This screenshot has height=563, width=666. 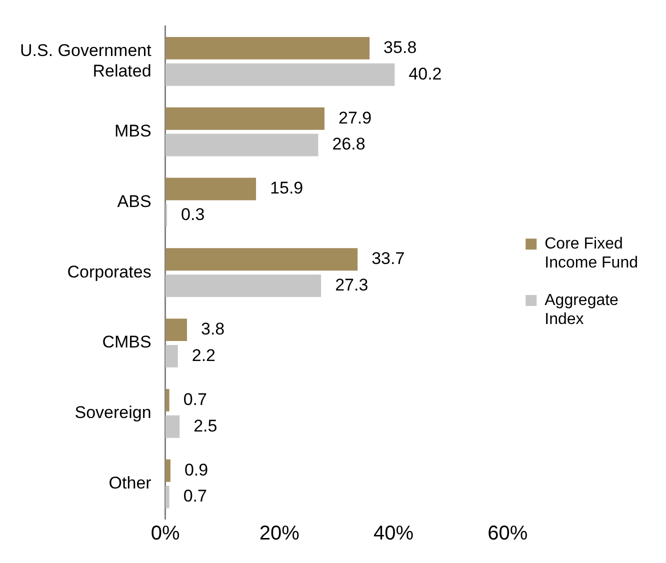 What do you see at coordinates (388, 258) in the screenshot?
I see `data-label: 33.7` at bounding box center [388, 258].